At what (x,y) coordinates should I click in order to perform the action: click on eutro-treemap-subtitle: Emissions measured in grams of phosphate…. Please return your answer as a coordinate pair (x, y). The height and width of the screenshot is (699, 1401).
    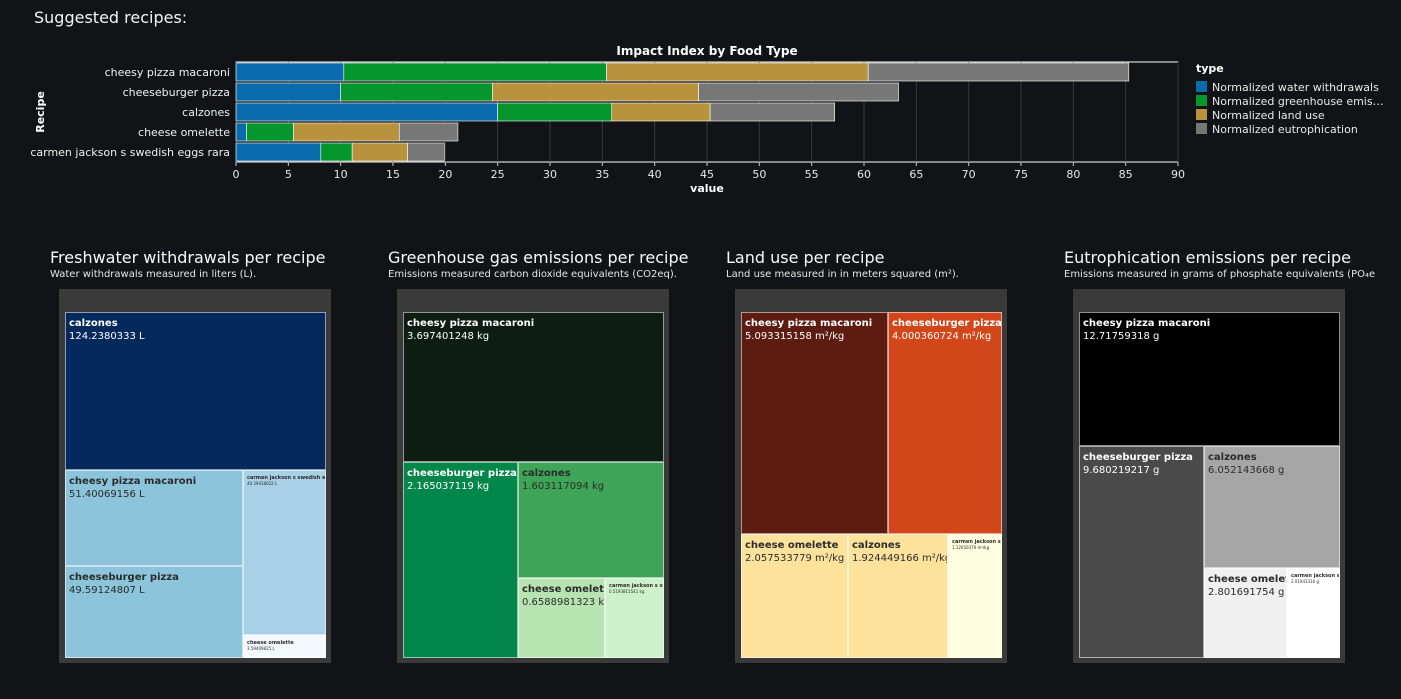
    Looking at the image, I should click on (1220, 274).